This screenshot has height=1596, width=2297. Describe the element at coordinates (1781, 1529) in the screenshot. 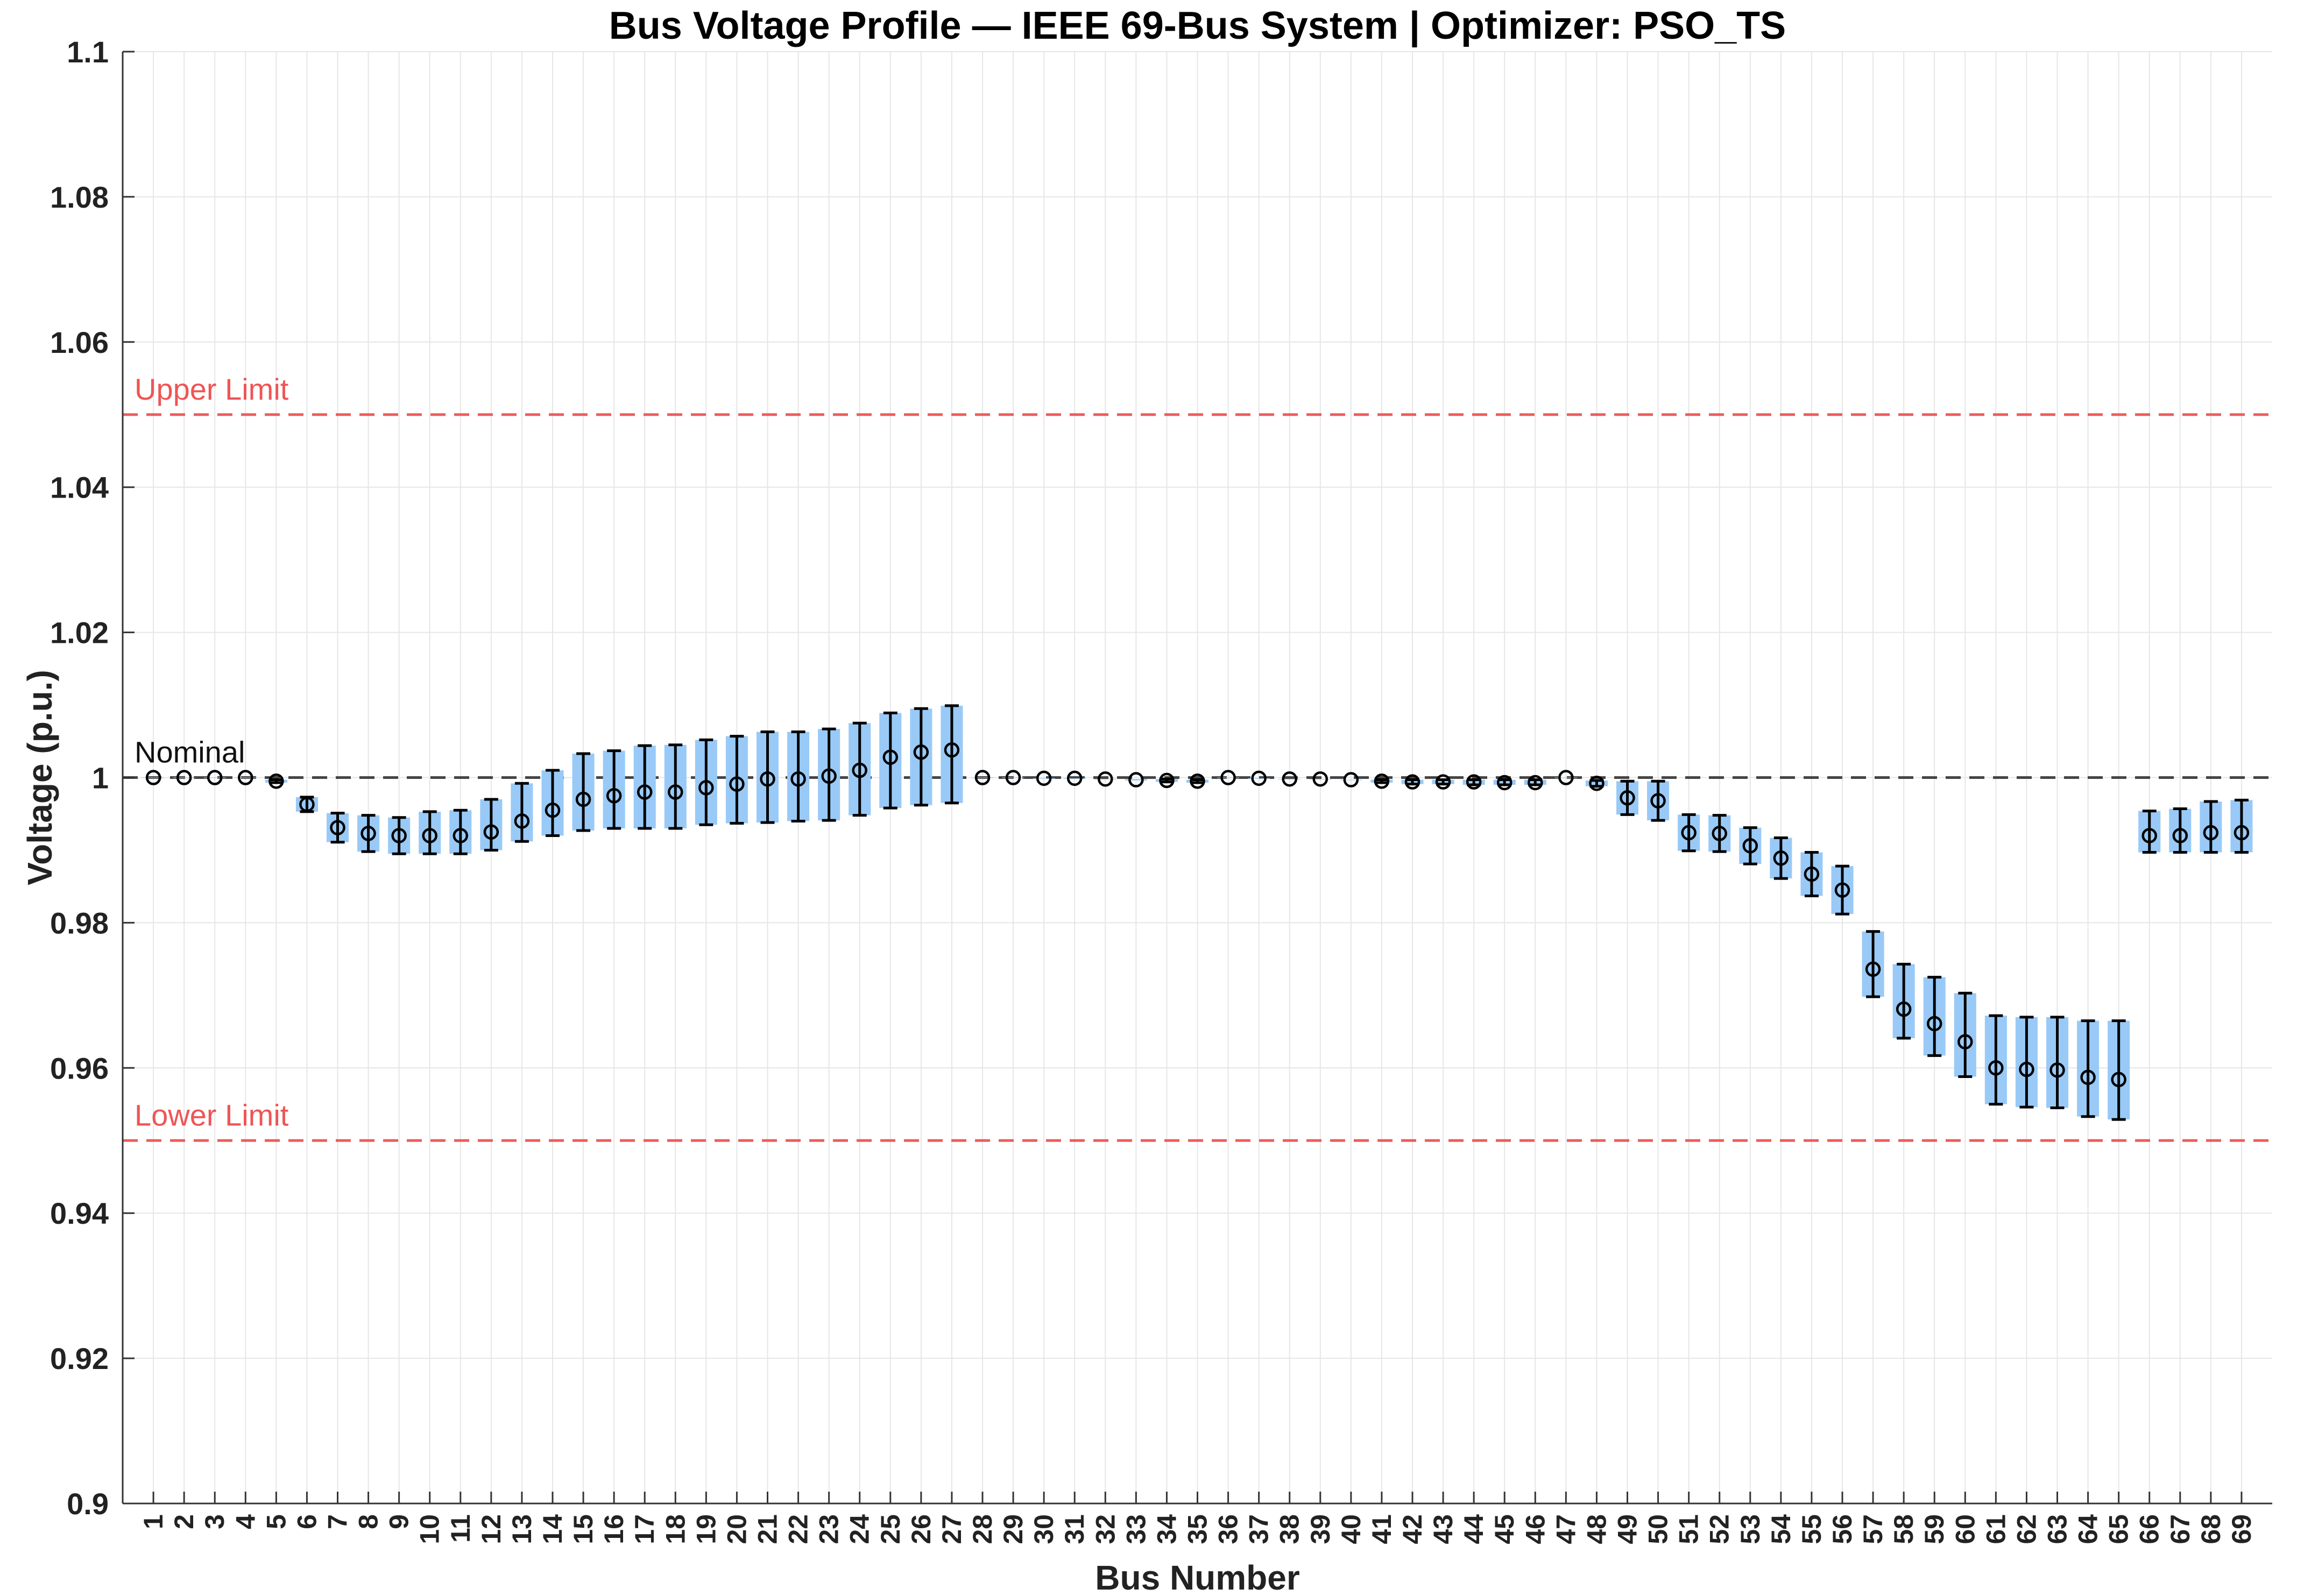

I see `x-tick-label: 54` at that location.